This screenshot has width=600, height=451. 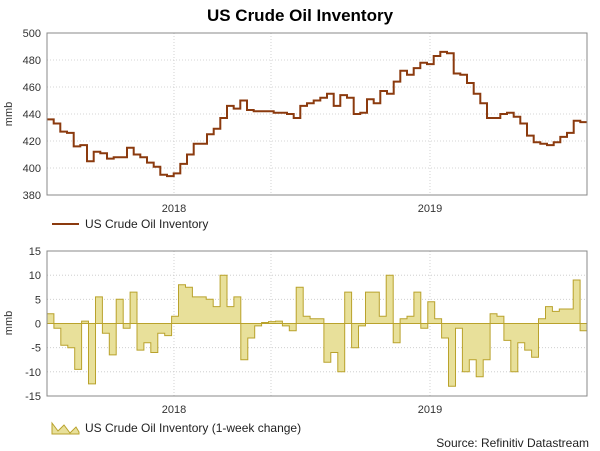 I want to click on change-legend-label: US Crude Oil Inventory (1-week change), so click(x=193, y=428).